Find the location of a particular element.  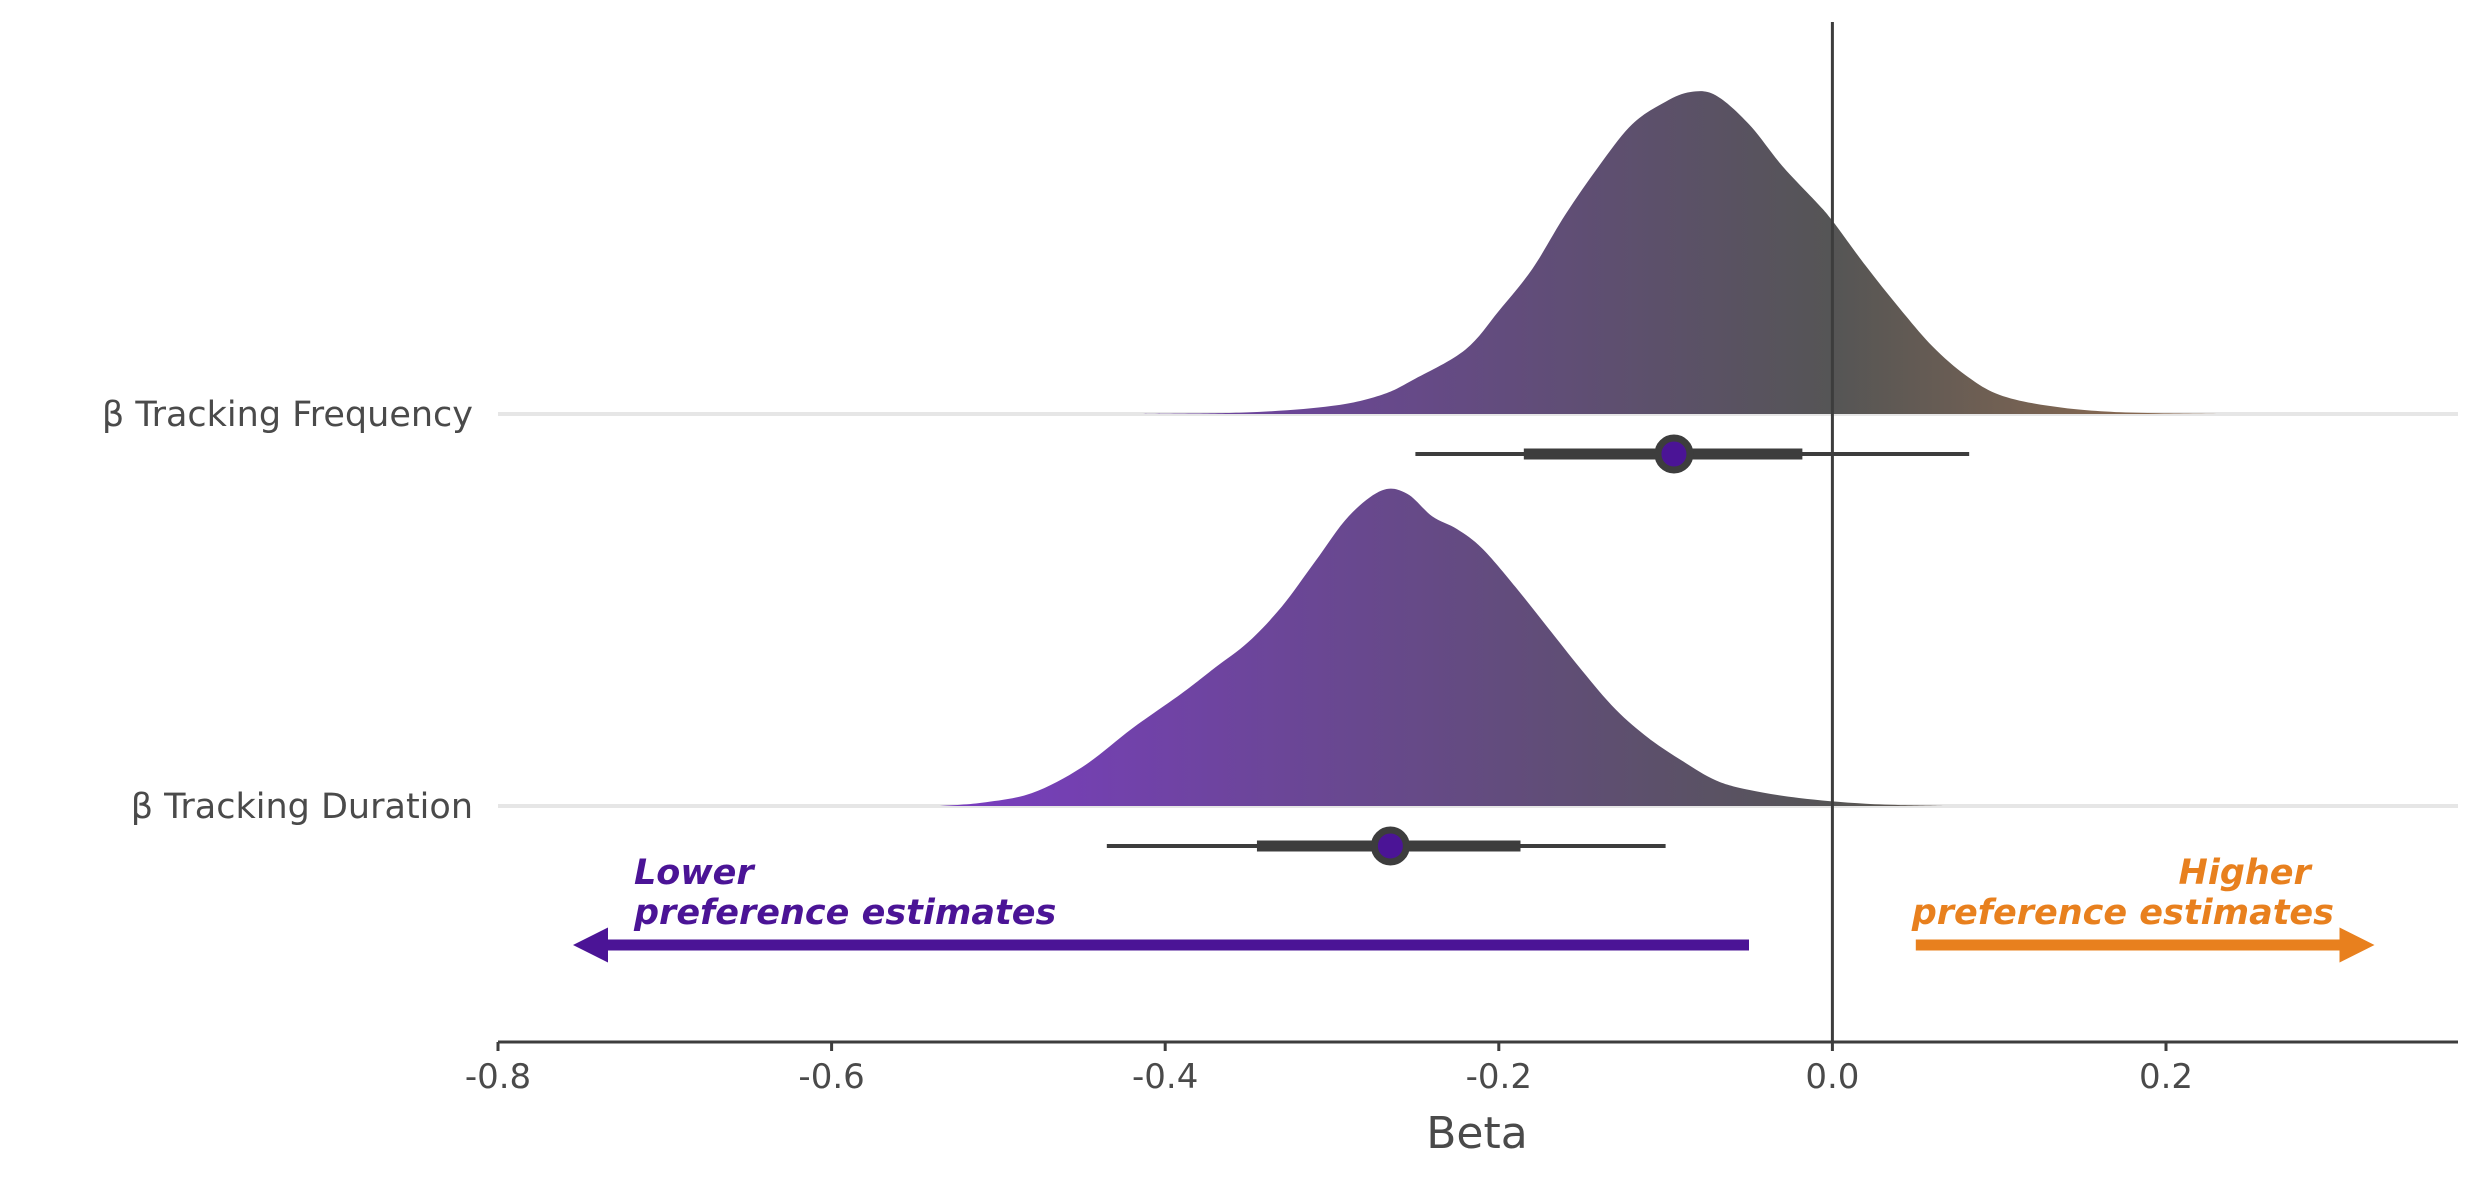

intervals-layer is located at coordinates (1538, 650).